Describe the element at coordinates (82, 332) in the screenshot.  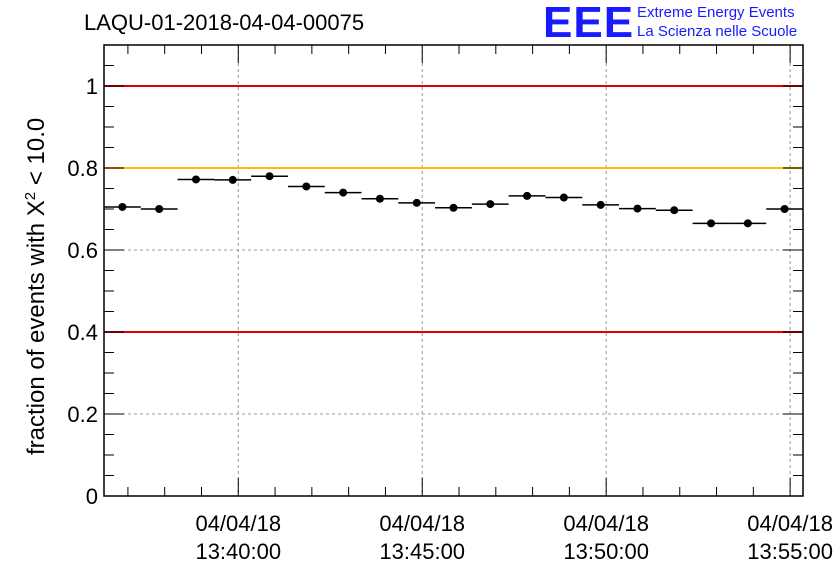
I see `y-tick-label: 0.4` at that location.